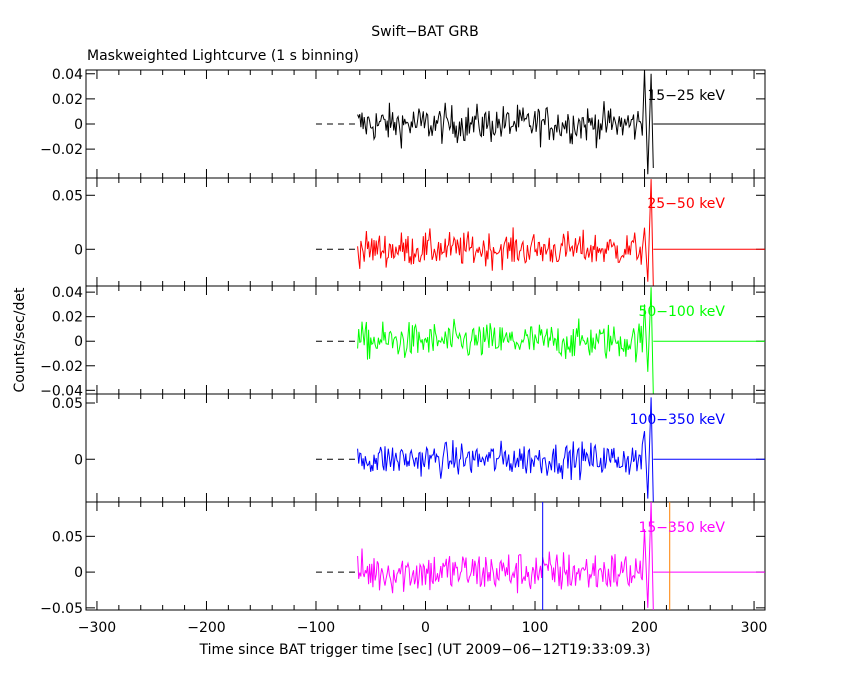  I want to click on x-tick-label: 300, so click(754, 628).